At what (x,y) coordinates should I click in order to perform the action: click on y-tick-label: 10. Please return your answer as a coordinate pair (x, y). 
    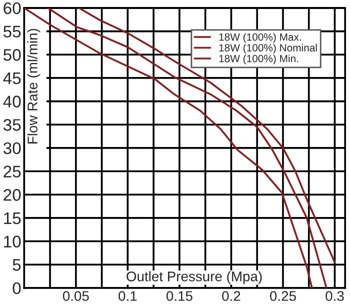
    Looking at the image, I should click on (12, 242).